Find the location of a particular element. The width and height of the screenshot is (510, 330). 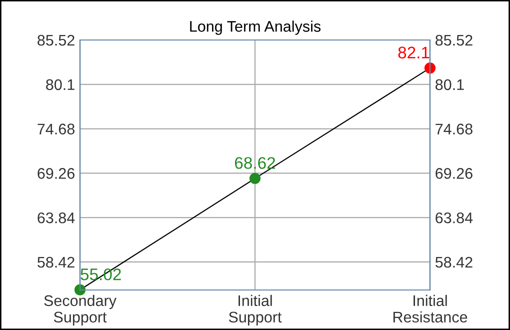

chart-title: Long Term Analysis is located at coordinates (255, 27).